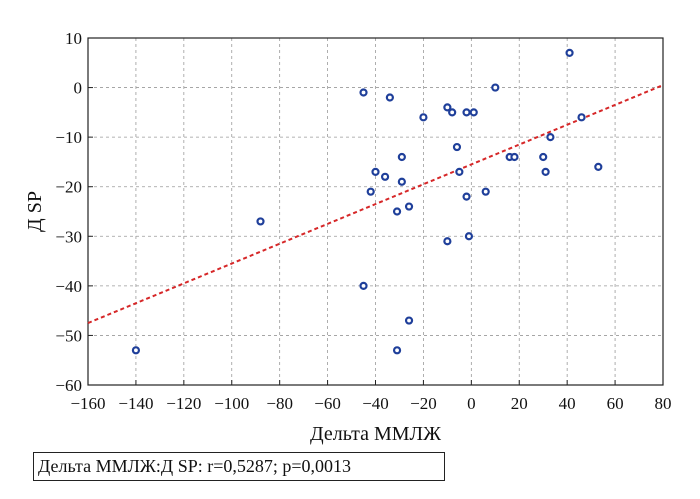 The image size is (700, 499). Describe the element at coordinates (375, 434) in the screenshot. I see `x-axis-label: Дельта ММЛЖ` at that location.